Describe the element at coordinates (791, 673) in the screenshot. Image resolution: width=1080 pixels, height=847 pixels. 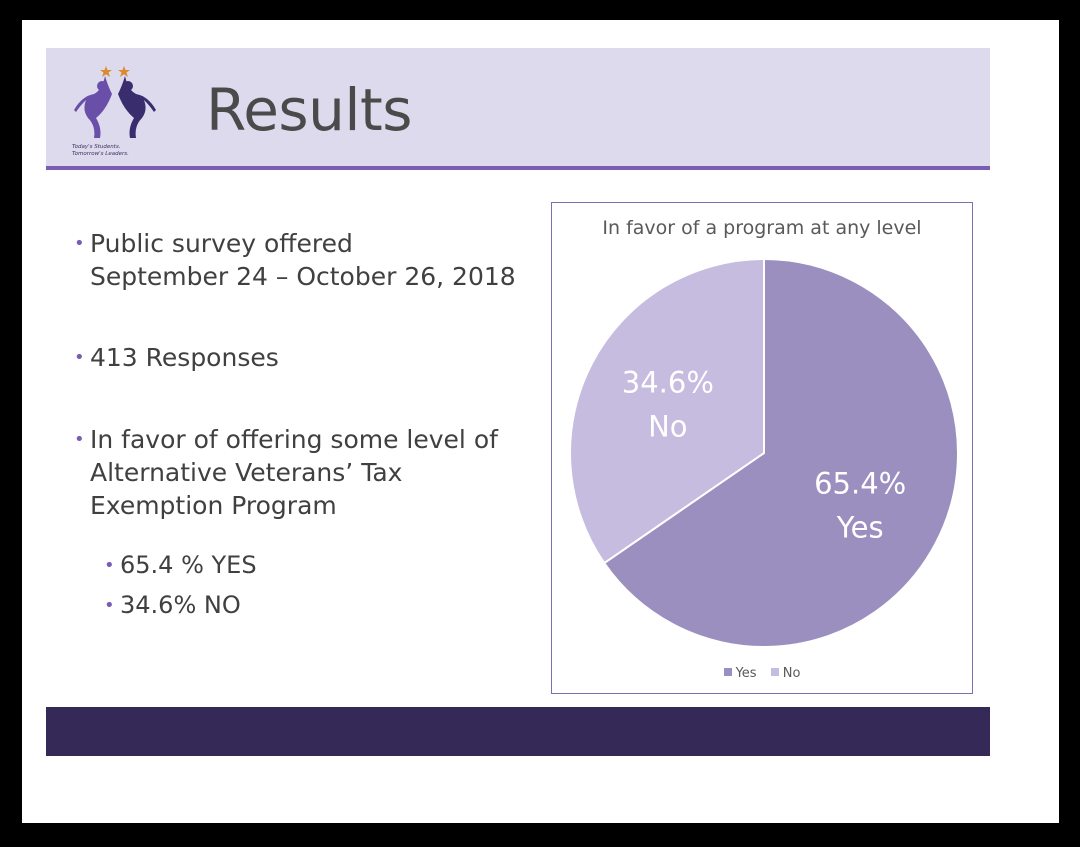
I see `legend-label-no: No` at that location.